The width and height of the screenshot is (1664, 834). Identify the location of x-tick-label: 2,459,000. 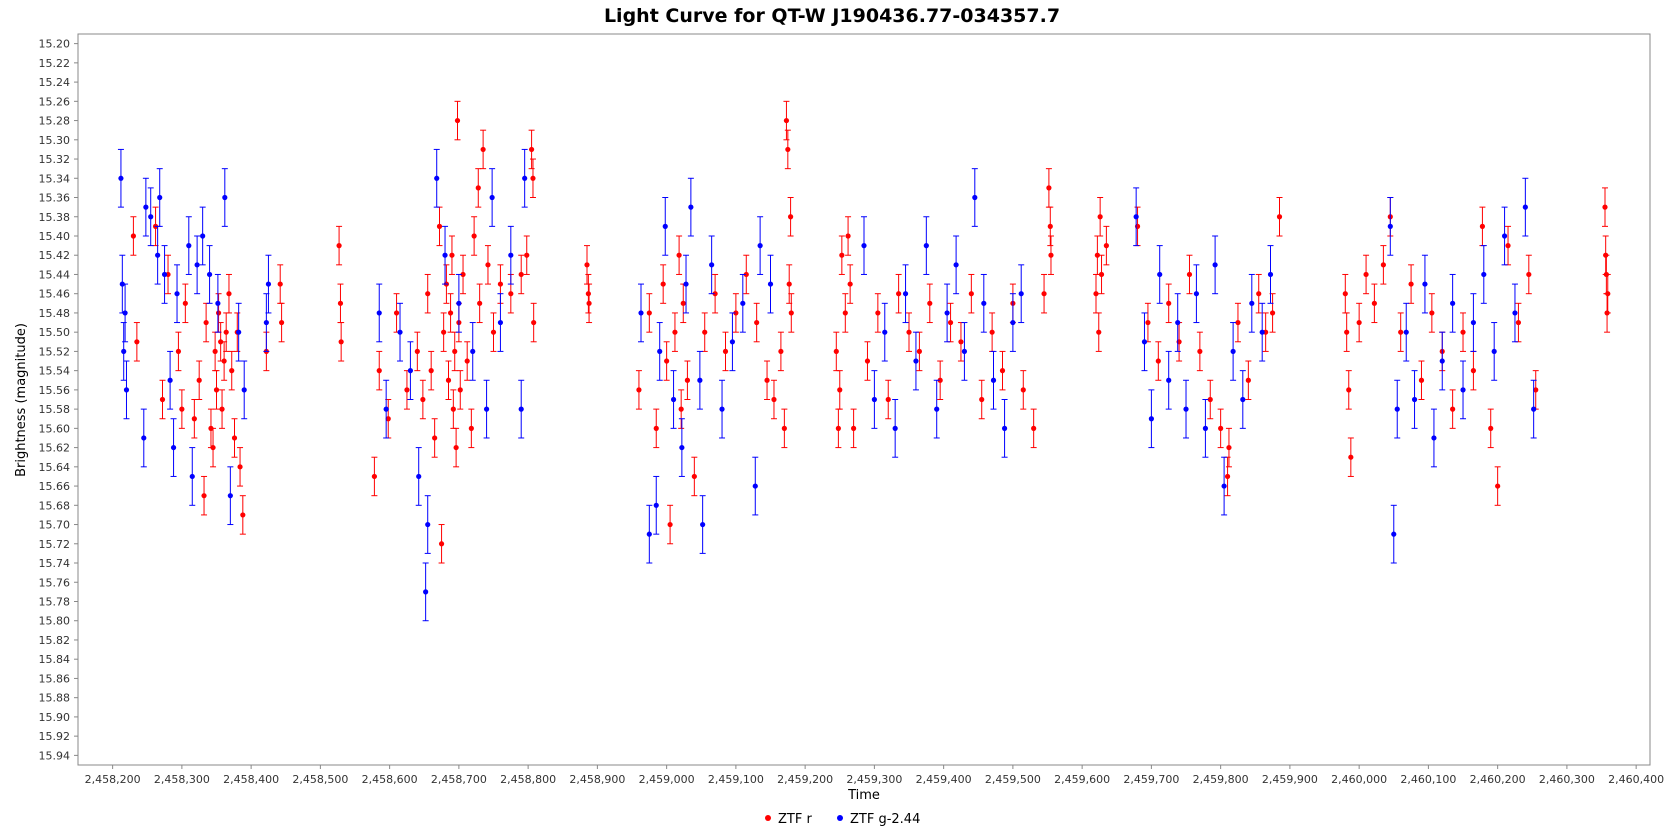
(667, 779).